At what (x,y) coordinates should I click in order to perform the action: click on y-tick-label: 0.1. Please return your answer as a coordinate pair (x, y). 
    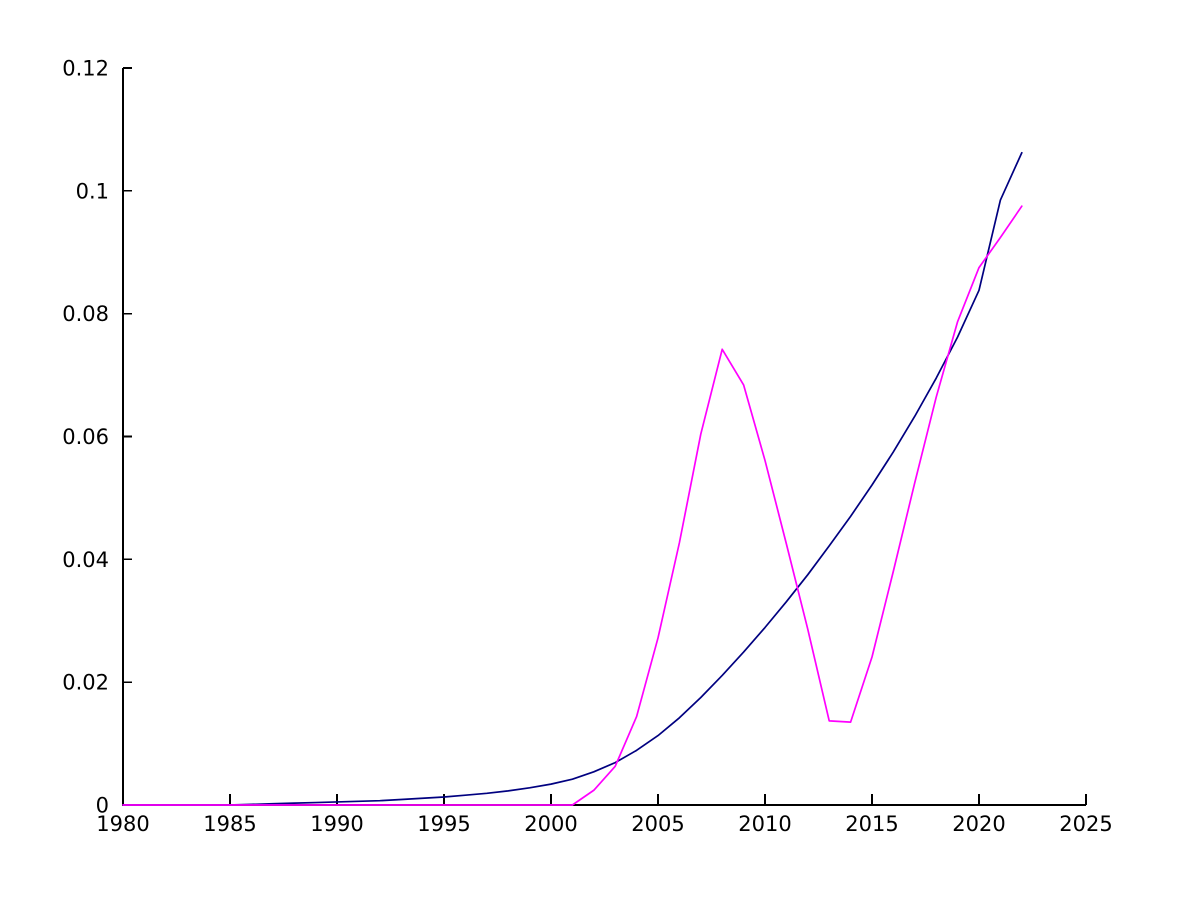
    Looking at the image, I should click on (92, 191).